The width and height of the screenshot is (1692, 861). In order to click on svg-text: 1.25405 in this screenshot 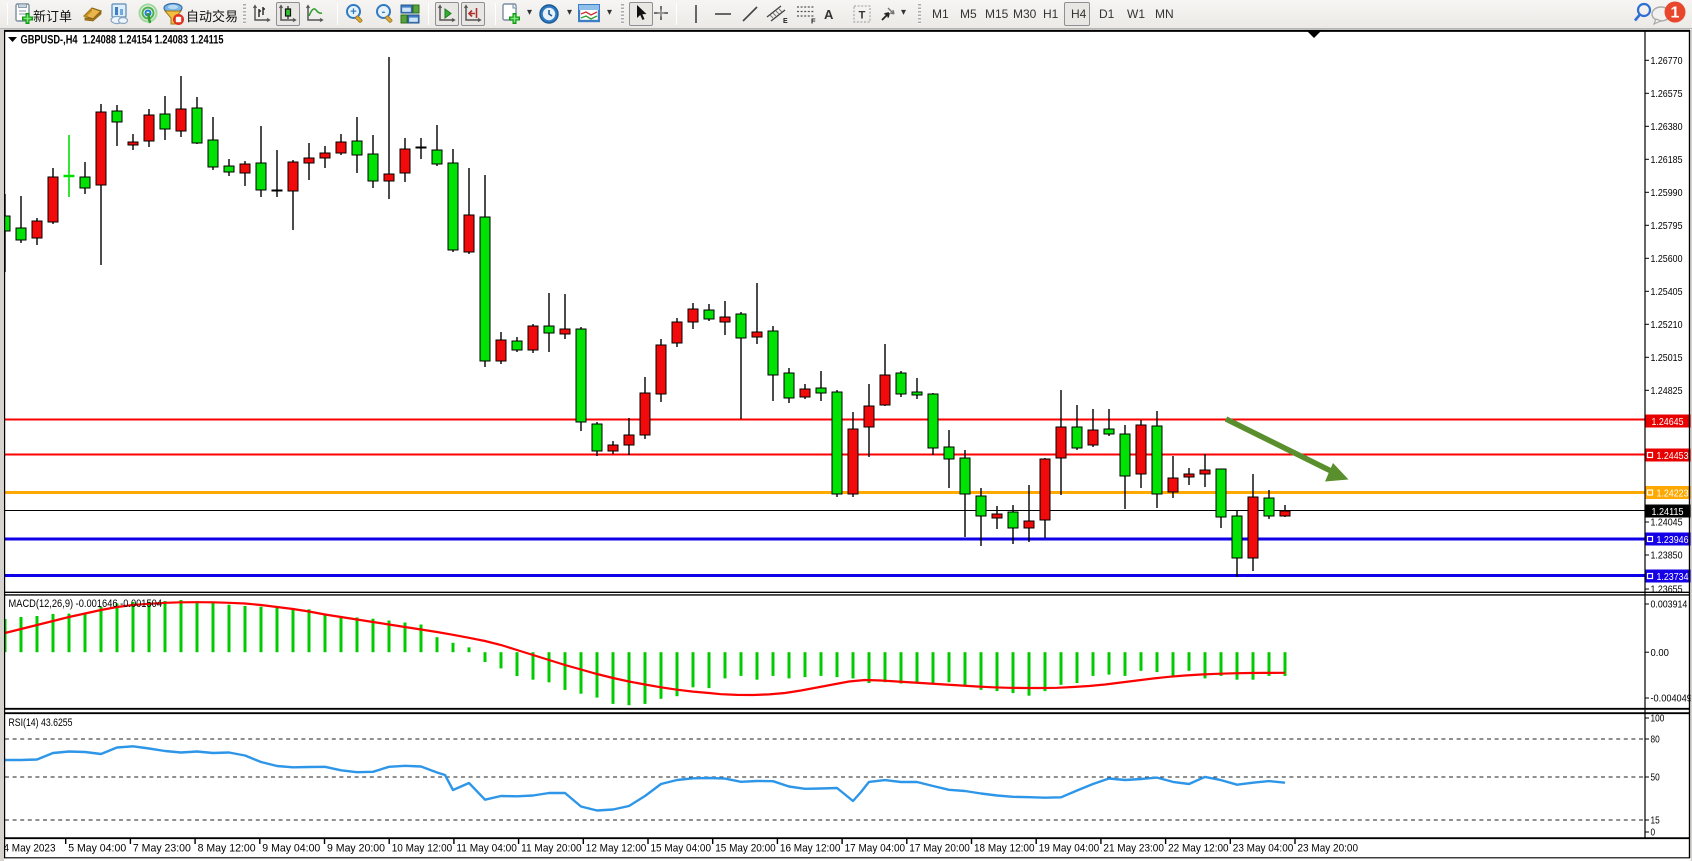, I will do `click(1667, 292)`.